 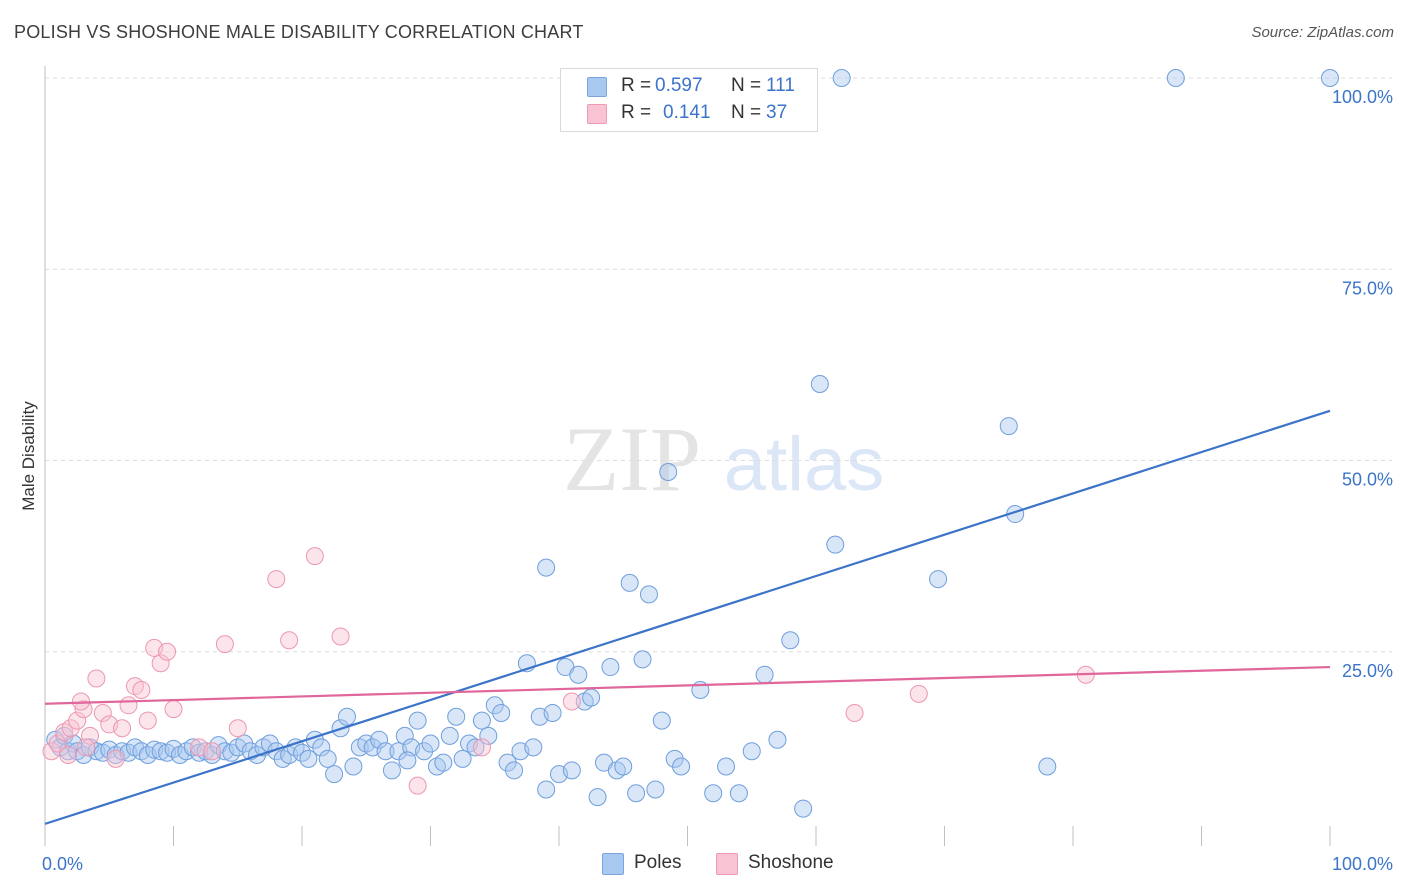 What do you see at coordinates (1362, 864) in the screenshot?
I see `x-tick-label: 100.0%` at bounding box center [1362, 864].